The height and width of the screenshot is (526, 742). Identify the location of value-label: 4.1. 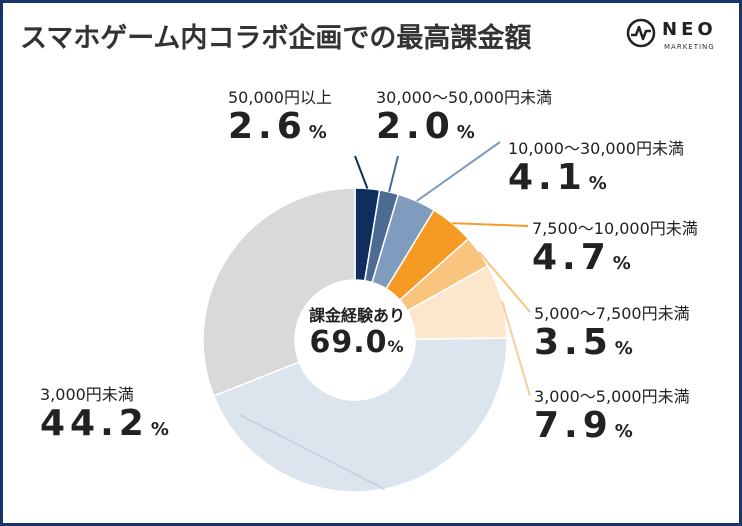
(547, 177).